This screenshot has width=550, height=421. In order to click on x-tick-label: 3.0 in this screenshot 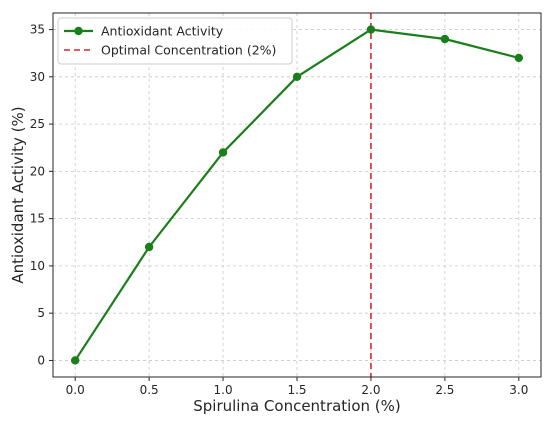, I will do `click(518, 390)`.